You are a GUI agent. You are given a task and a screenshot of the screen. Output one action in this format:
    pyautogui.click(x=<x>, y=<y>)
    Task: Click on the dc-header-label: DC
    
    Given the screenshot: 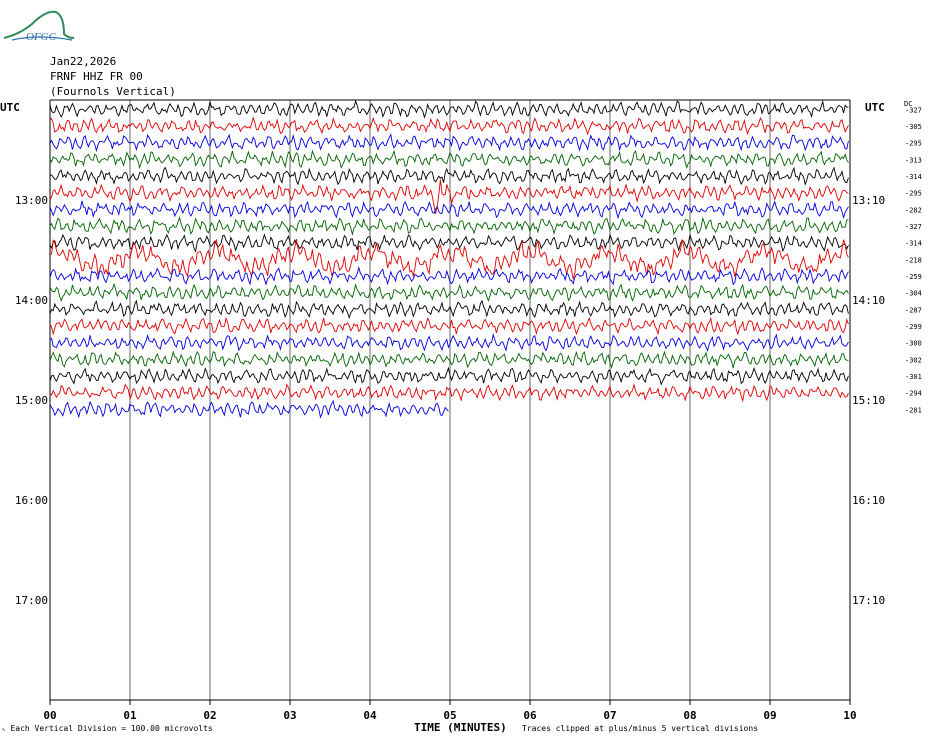 What is the action you would take?
    pyautogui.click(x=908, y=104)
    